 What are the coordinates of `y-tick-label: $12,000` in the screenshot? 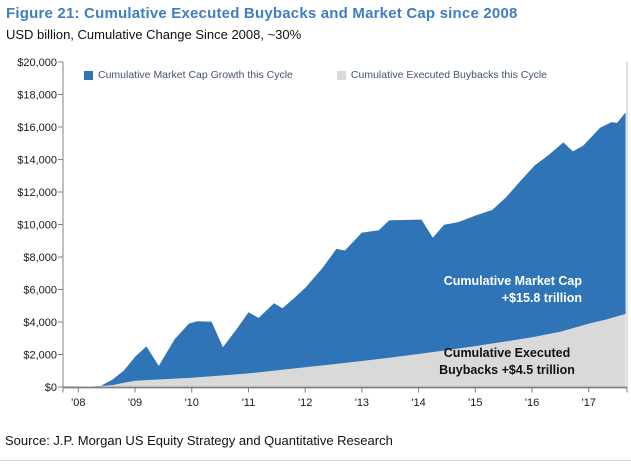 It's located at (37, 193).